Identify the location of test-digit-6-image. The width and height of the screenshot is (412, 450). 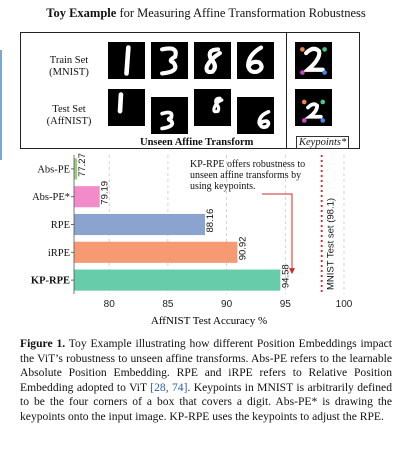
(255, 115).